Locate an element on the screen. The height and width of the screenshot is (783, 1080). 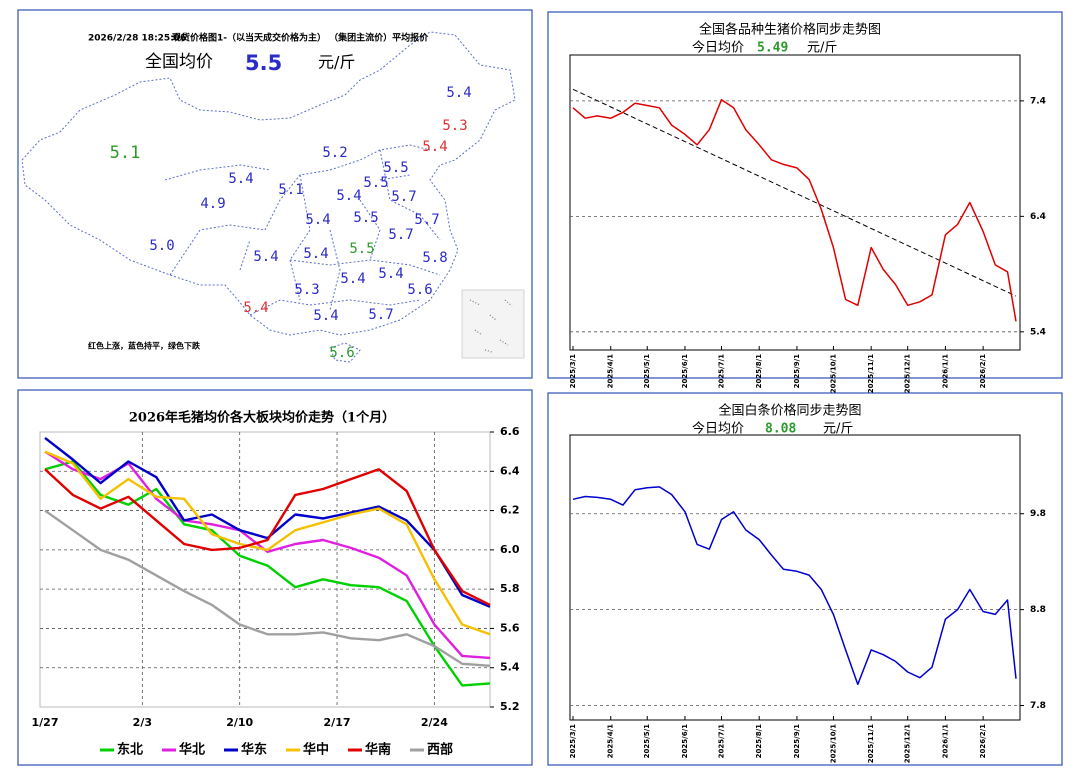
map-legend-note: 红色上涨，蓝色持平，绿色下跌 is located at coordinates (144, 346).